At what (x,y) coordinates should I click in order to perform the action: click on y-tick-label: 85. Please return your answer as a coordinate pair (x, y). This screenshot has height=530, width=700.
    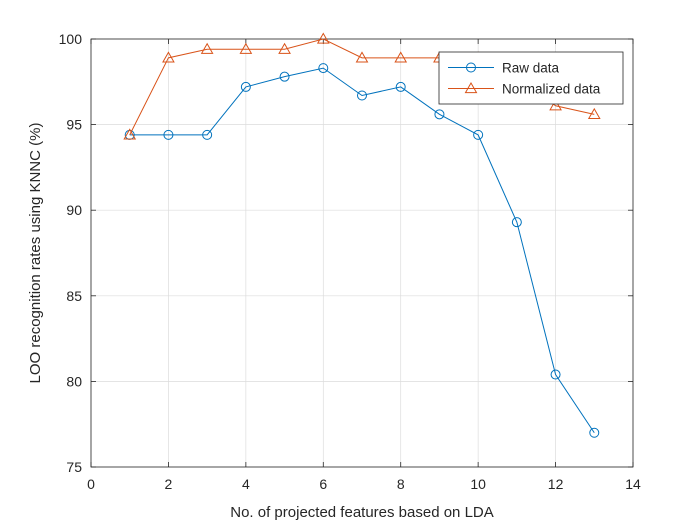
    Looking at the image, I should click on (74, 296).